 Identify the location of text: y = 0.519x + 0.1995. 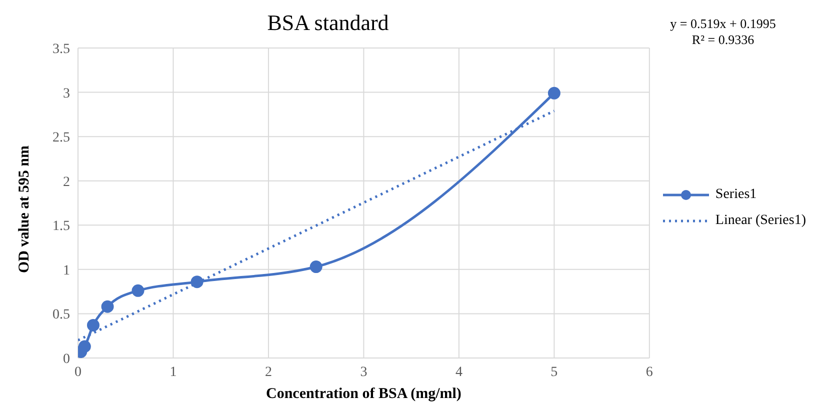
(723, 24).